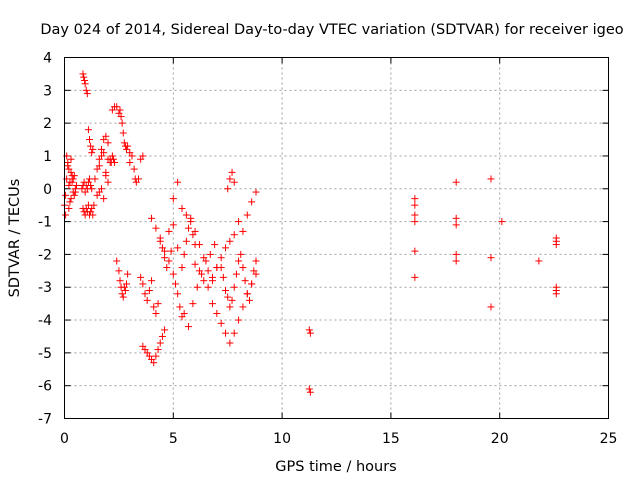 This screenshot has width=640, height=480. Describe the element at coordinates (282, 439) in the screenshot. I see `x-tick-label: 10` at that location.